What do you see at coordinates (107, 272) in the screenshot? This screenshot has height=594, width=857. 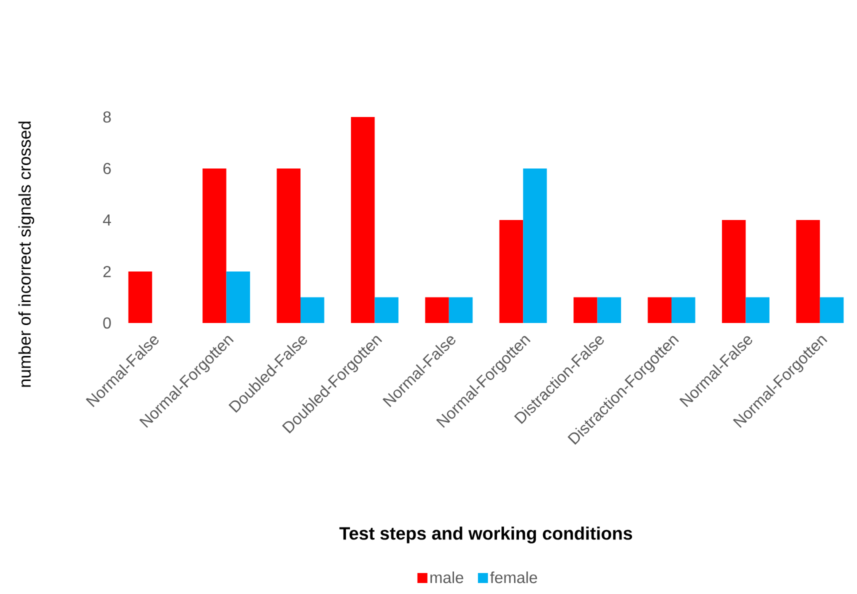 I see `y-tick-label: 2` at bounding box center [107, 272].